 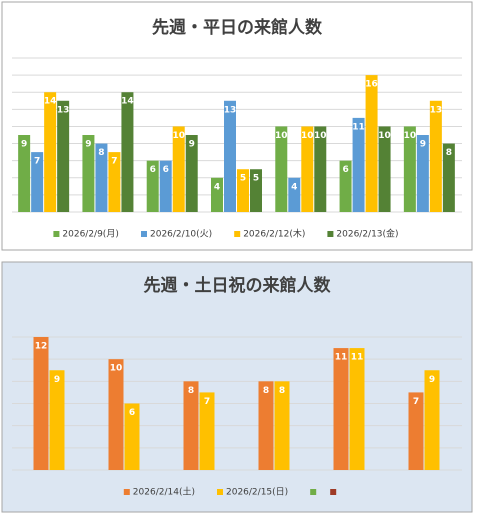 I want to click on legend-label: 2026/2/12(木), so click(x=274, y=234).